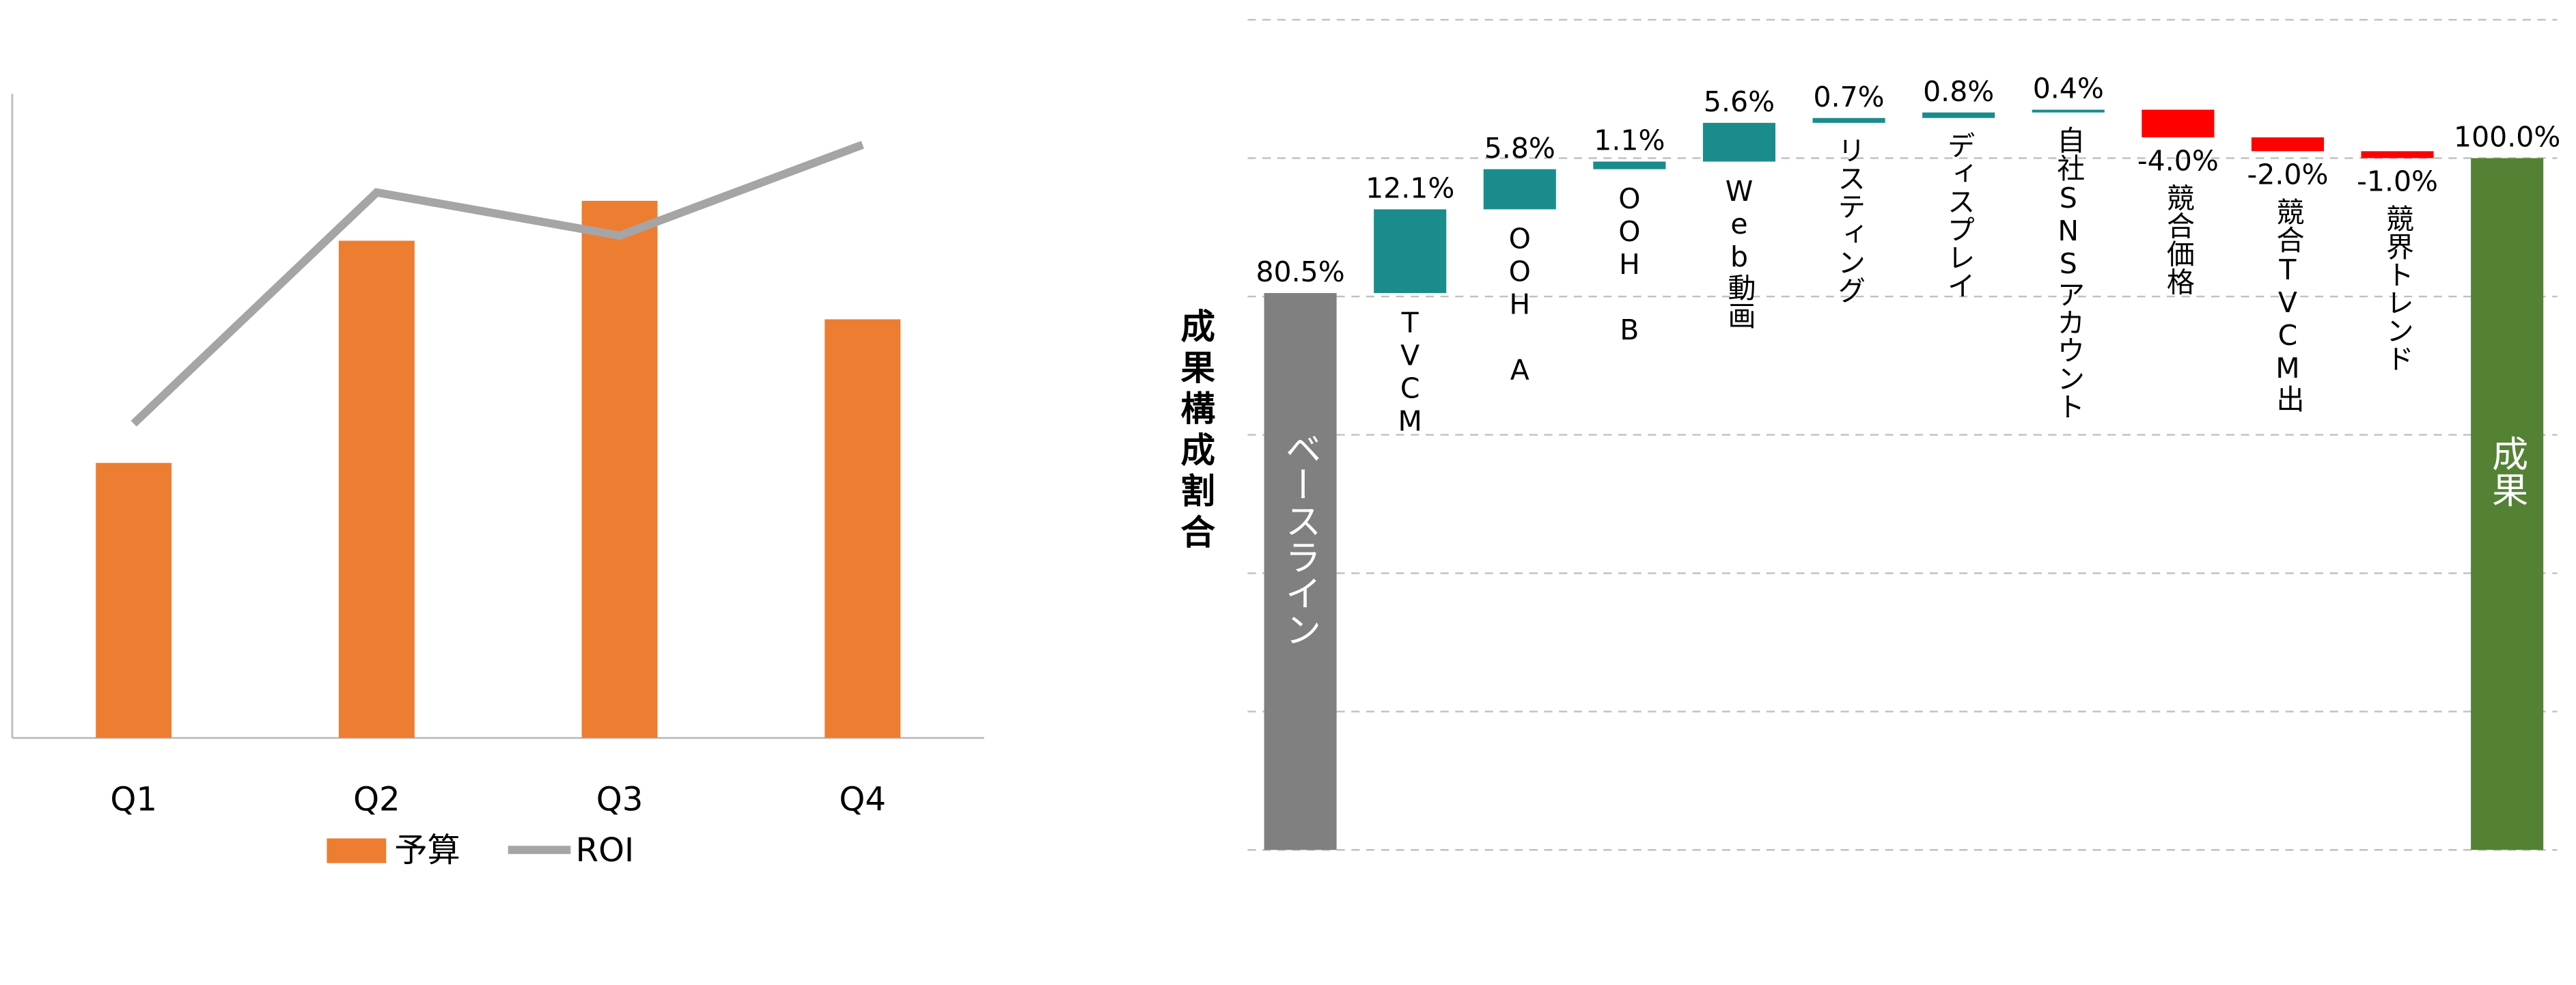 Image resolution: width=2576 pixels, height=985 pixels. Describe the element at coordinates (357, 851) in the screenshot. I see `legend-swatch` at that location.